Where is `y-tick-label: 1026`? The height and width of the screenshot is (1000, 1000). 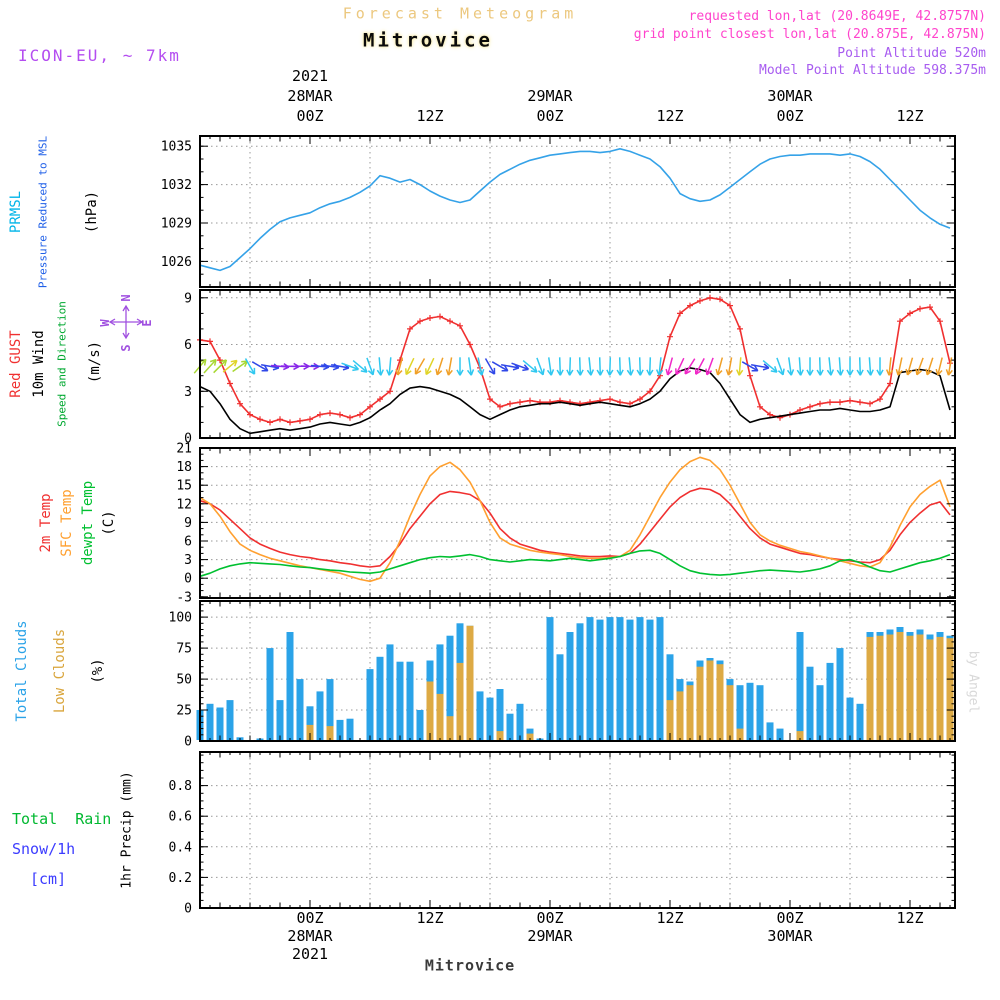 y-tick-label: 1026 is located at coordinates (176, 262).